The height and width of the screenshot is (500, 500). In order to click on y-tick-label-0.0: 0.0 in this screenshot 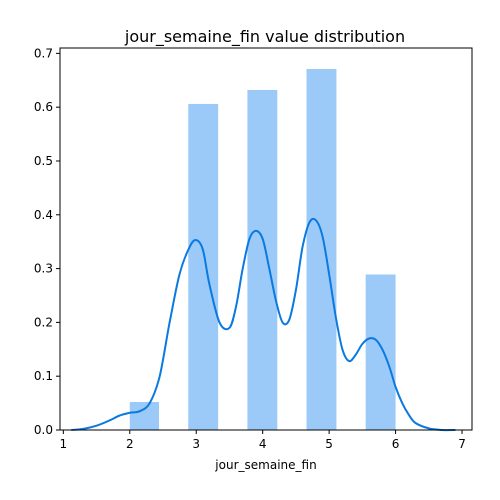, I will do `click(43, 430)`.